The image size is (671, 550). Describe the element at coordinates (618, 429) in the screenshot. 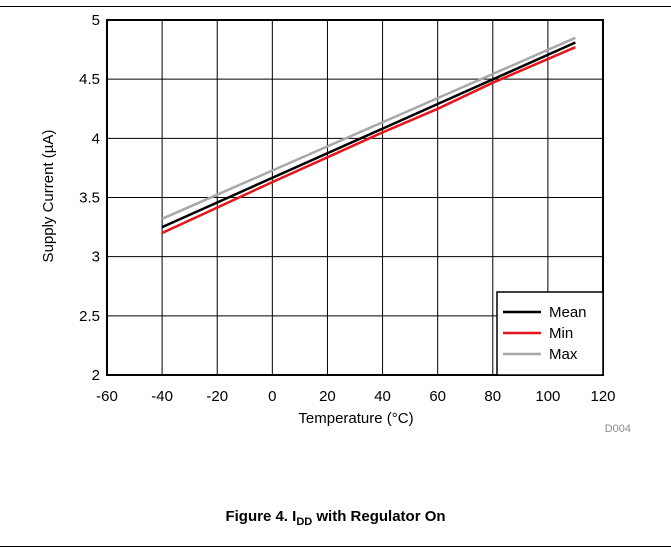

I see `figure-id: D004` at that location.